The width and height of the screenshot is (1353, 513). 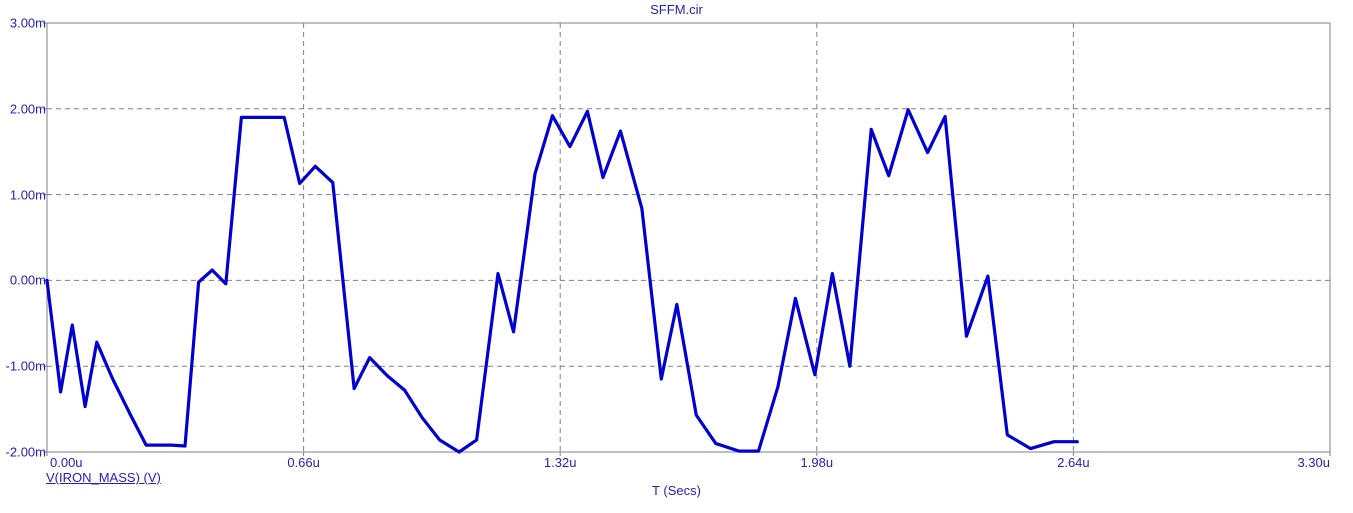 I want to click on y-tick-label: -2.00m, so click(x=25, y=452).